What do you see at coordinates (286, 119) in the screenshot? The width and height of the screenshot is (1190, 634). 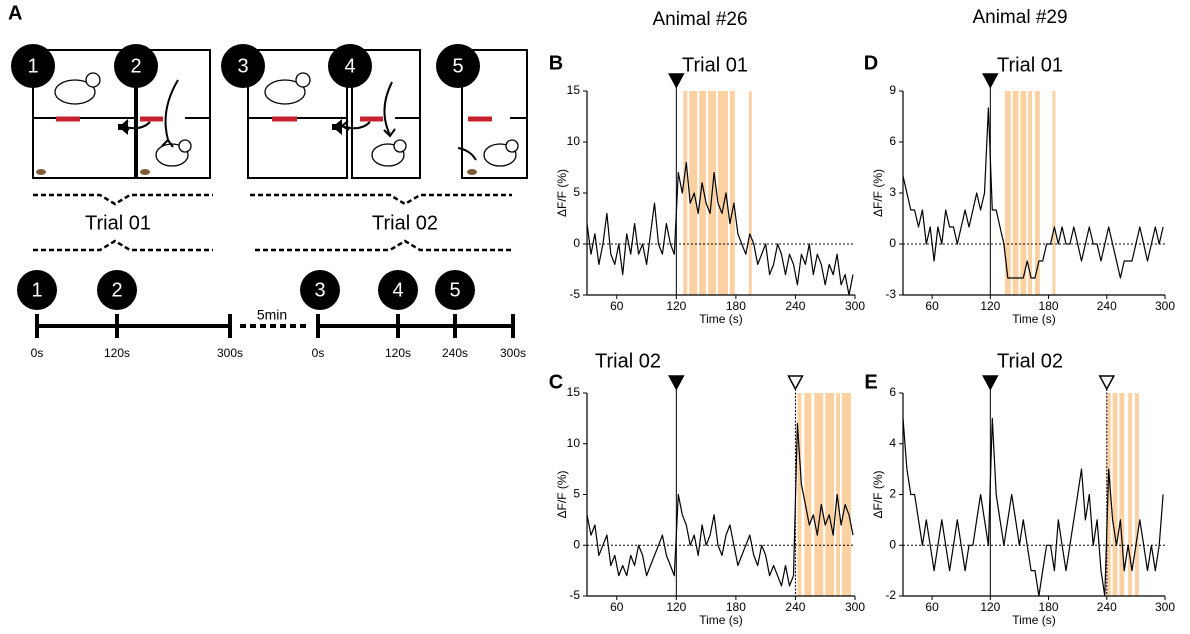 I see `mice` at bounding box center [286, 119].